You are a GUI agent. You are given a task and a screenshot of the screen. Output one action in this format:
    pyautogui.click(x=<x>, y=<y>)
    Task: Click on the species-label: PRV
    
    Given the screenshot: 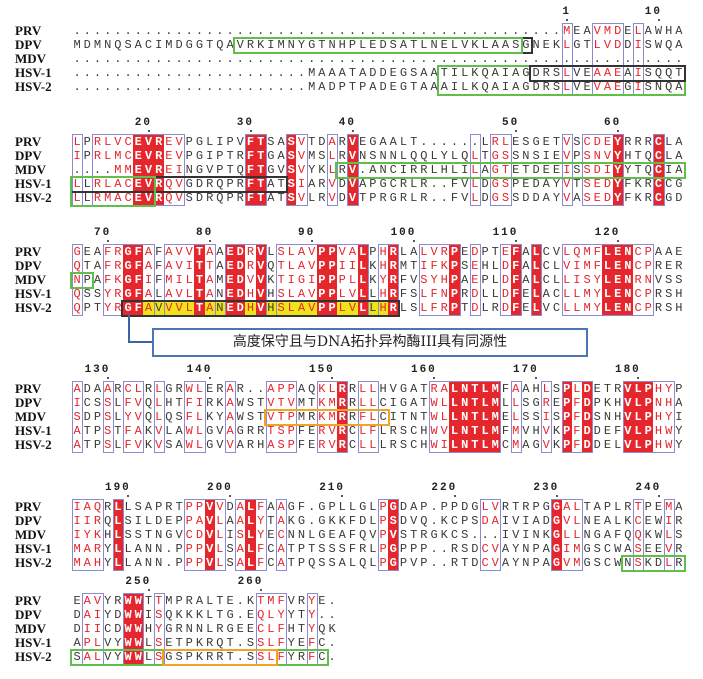 What is the action you would take?
    pyautogui.click(x=28, y=600)
    